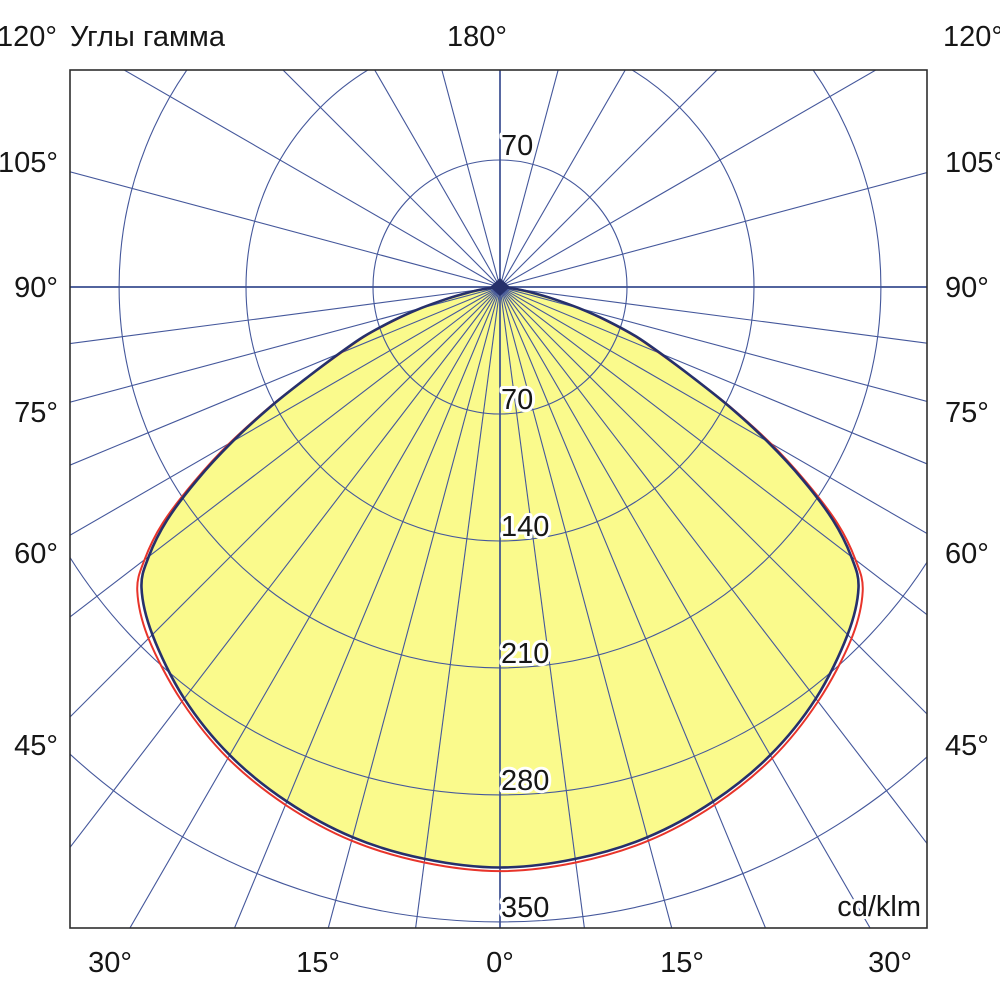  What do you see at coordinates (29, 163) in the screenshot?
I see `left-gamma-label: 105°` at bounding box center [29, 163].